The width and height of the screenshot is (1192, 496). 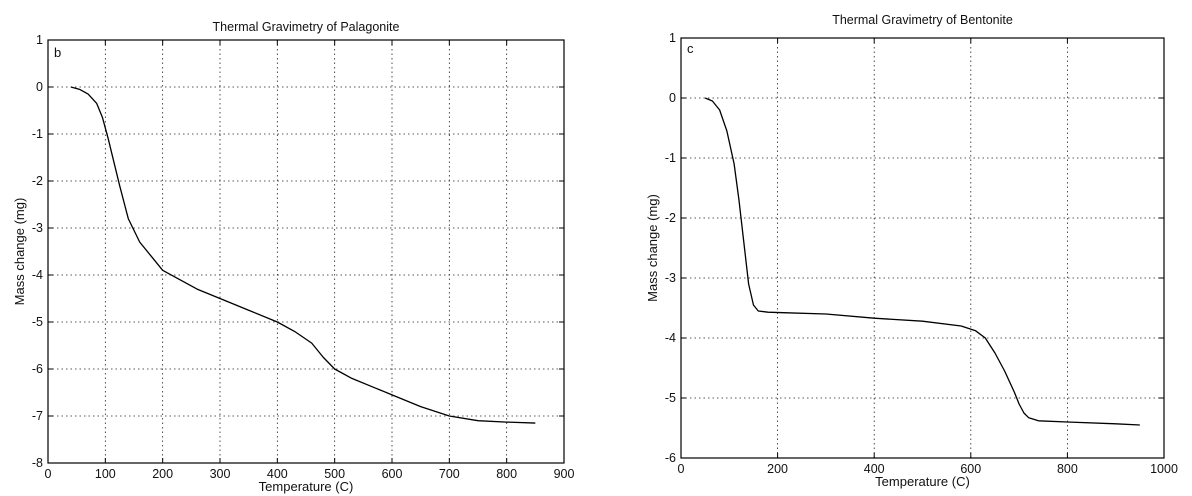 What do you see at coordinates (306, 27) in the screenshot?
I see `chart-title: Thermal Gravimetry of Palagonite` at bounding box center [306, 27].